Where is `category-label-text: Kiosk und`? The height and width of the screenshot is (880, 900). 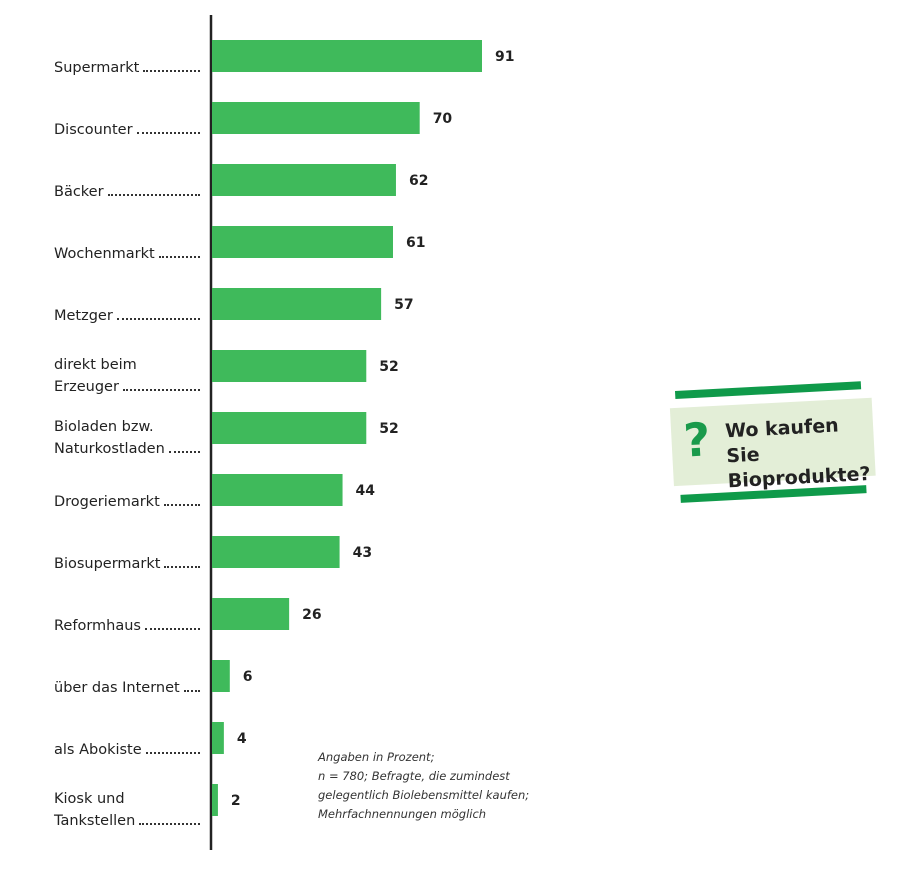
category-label-text: Kiosk und is located at coordinates (89, 799).